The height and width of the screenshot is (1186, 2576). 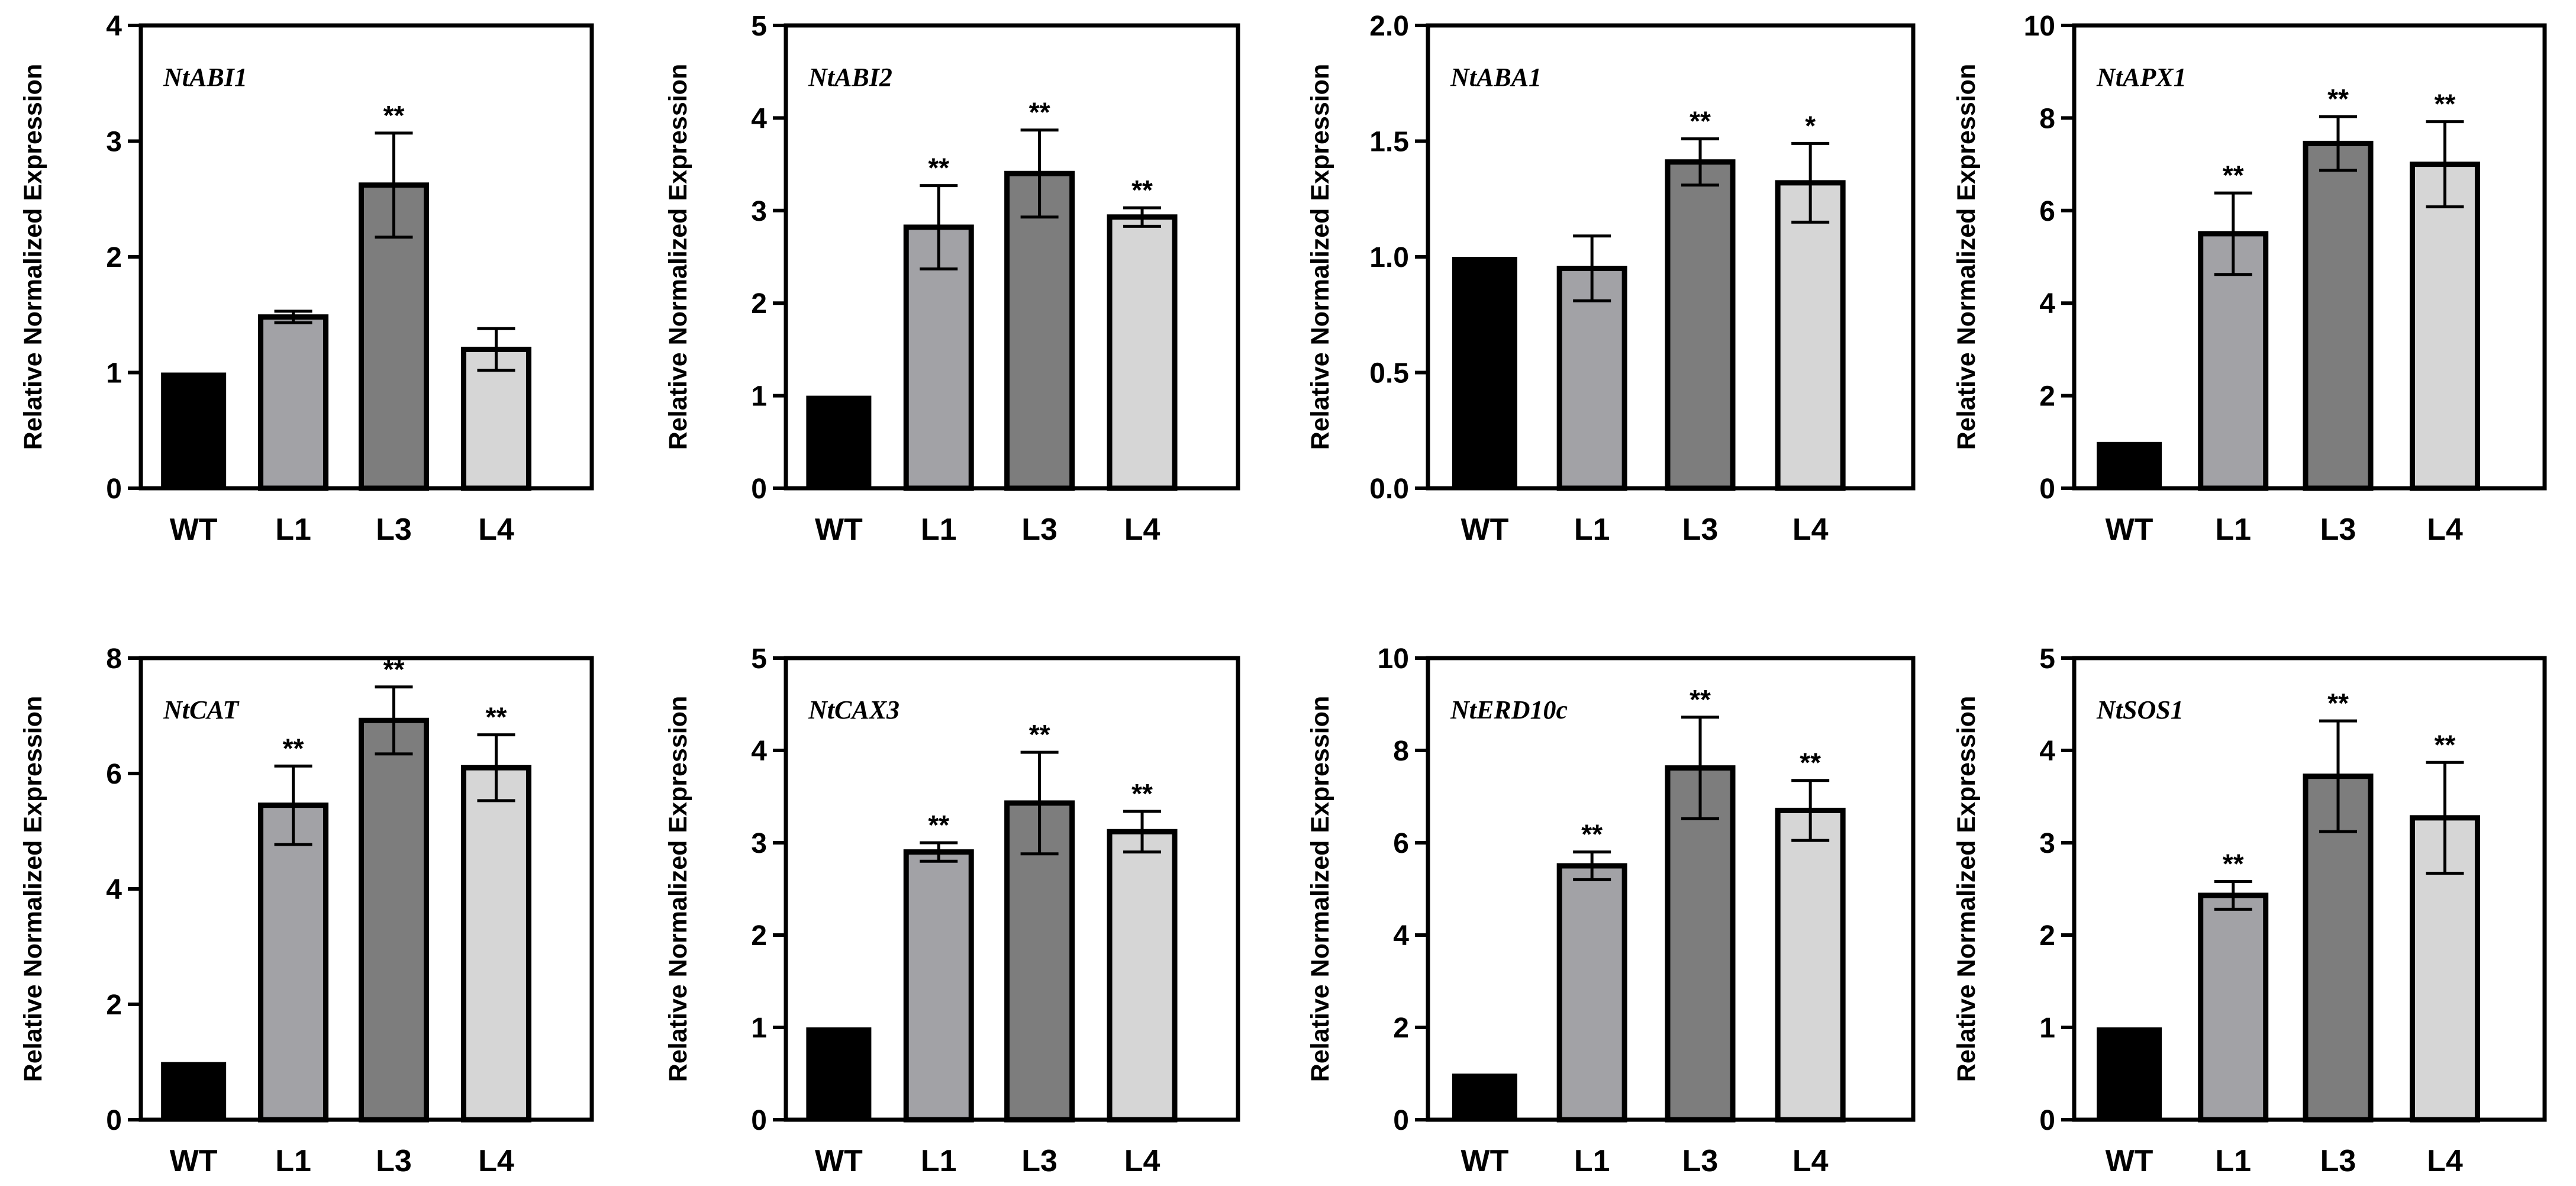 I want to click on y-tick-label: 2.0, so click(x=1389, y=26).